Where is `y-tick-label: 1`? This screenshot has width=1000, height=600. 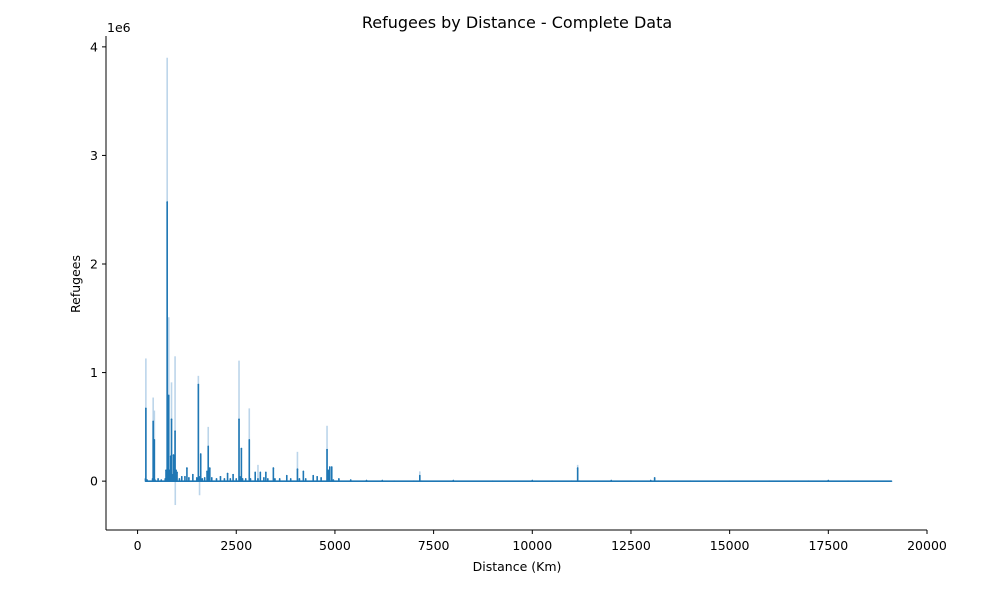
y-tick-label: 1 is located at coordinates (94, 372).